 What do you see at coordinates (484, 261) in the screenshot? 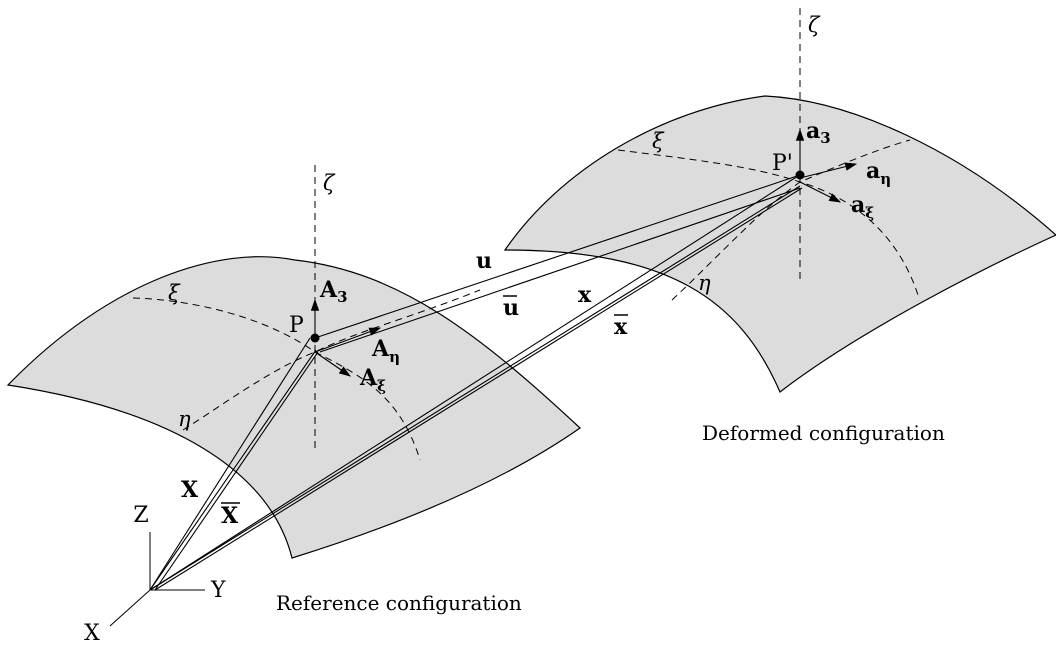
I see `u-label: u` at bounding box center [484, 261].